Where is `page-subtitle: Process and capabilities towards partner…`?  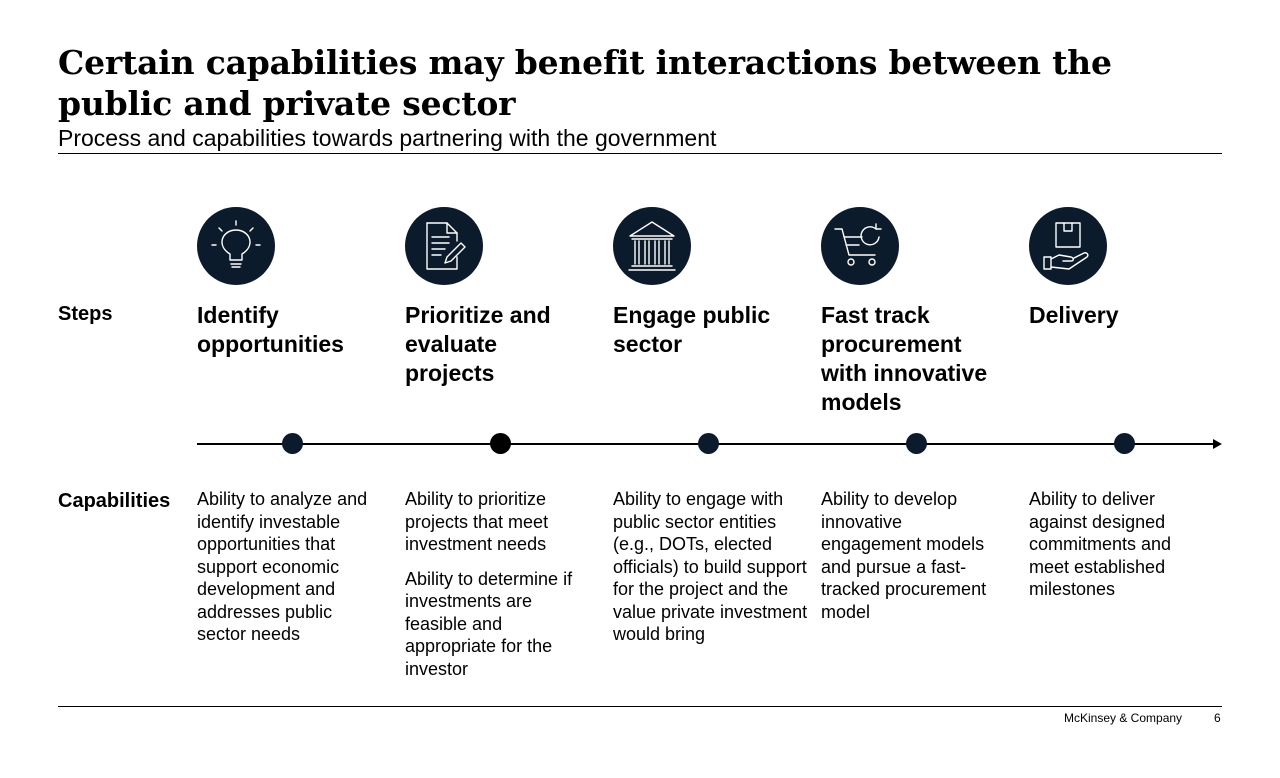 page-subtitle: Process and capabilities towards partner… is located at coordinates (387, 138).